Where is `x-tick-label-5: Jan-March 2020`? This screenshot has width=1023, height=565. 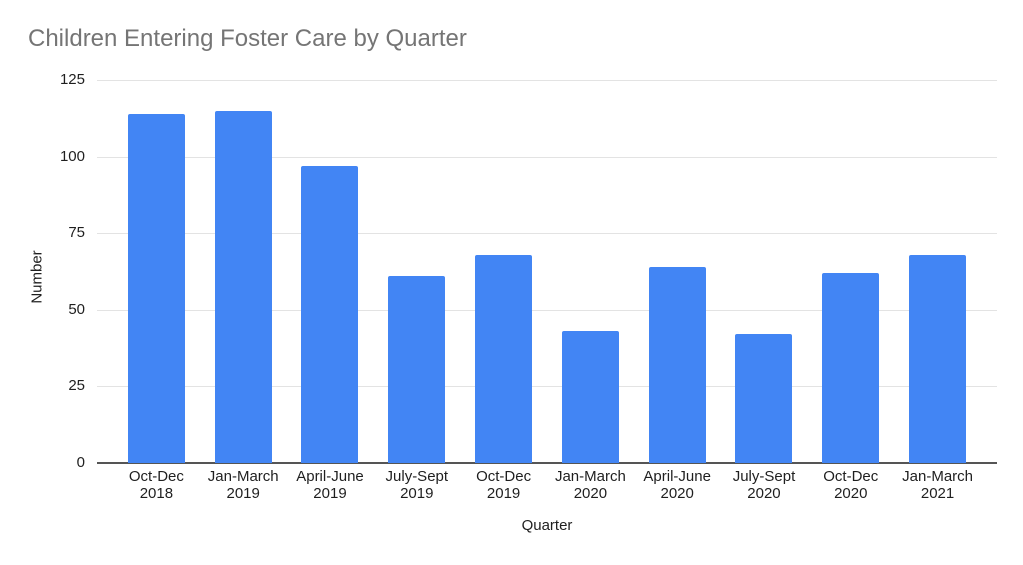
x-tick-label-5: Jan-March 2020 is located at coordinates (590, 485).